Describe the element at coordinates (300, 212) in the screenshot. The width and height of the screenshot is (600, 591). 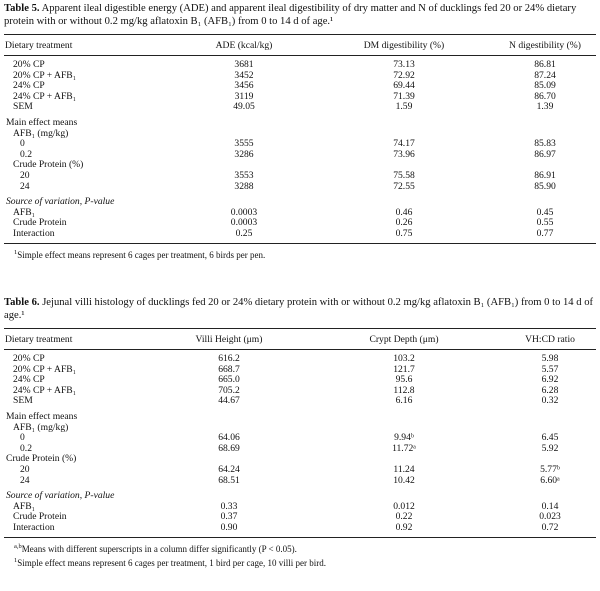
I see `data-row: AFB₁ 0.0003 0.46 0.45` at that location.